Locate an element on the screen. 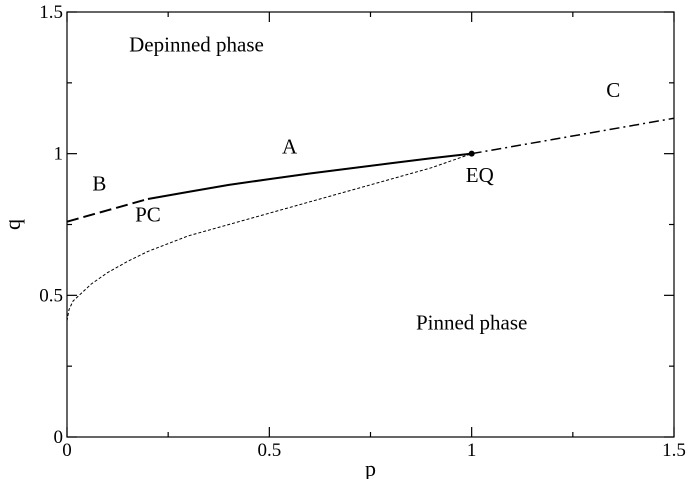 This screenshot has height=479, width=690. y-tick-label: 1.5 is located at coordinates (51, 12).